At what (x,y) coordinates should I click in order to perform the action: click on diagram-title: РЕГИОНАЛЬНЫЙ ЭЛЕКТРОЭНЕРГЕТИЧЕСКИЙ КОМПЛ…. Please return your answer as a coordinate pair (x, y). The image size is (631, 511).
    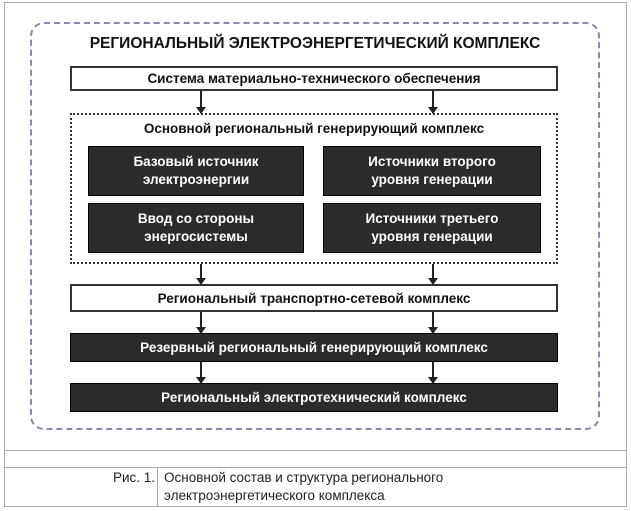
    Looking at the image, I should click on (315, 43).